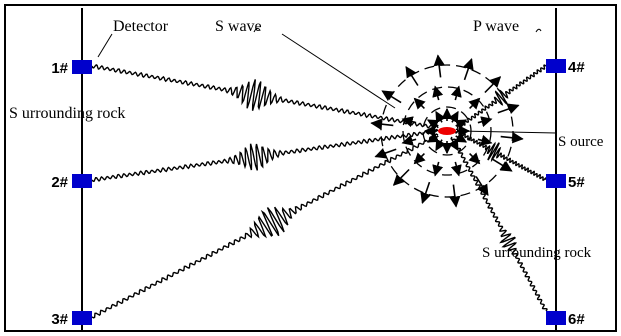 Image resolution: width=621 pixels, height=336 pixels. I want to click on seismic-source, so click(447, 131).